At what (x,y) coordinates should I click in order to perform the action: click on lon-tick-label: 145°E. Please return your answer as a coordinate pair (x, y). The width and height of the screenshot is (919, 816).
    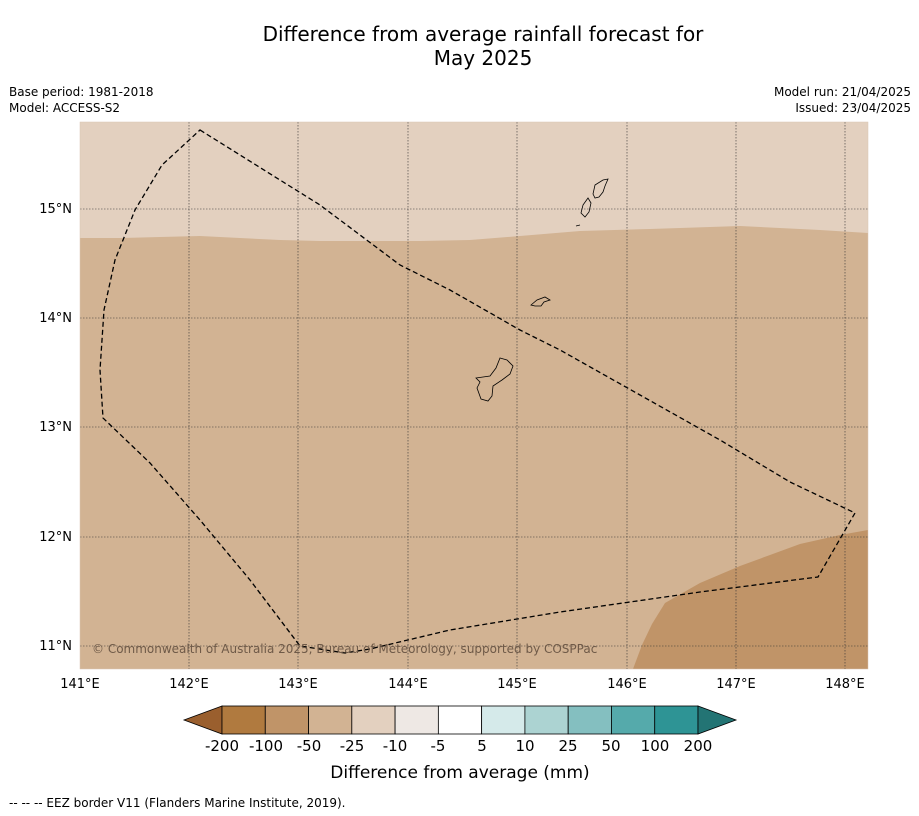
    Looking at the image, I should click on (517, 684).